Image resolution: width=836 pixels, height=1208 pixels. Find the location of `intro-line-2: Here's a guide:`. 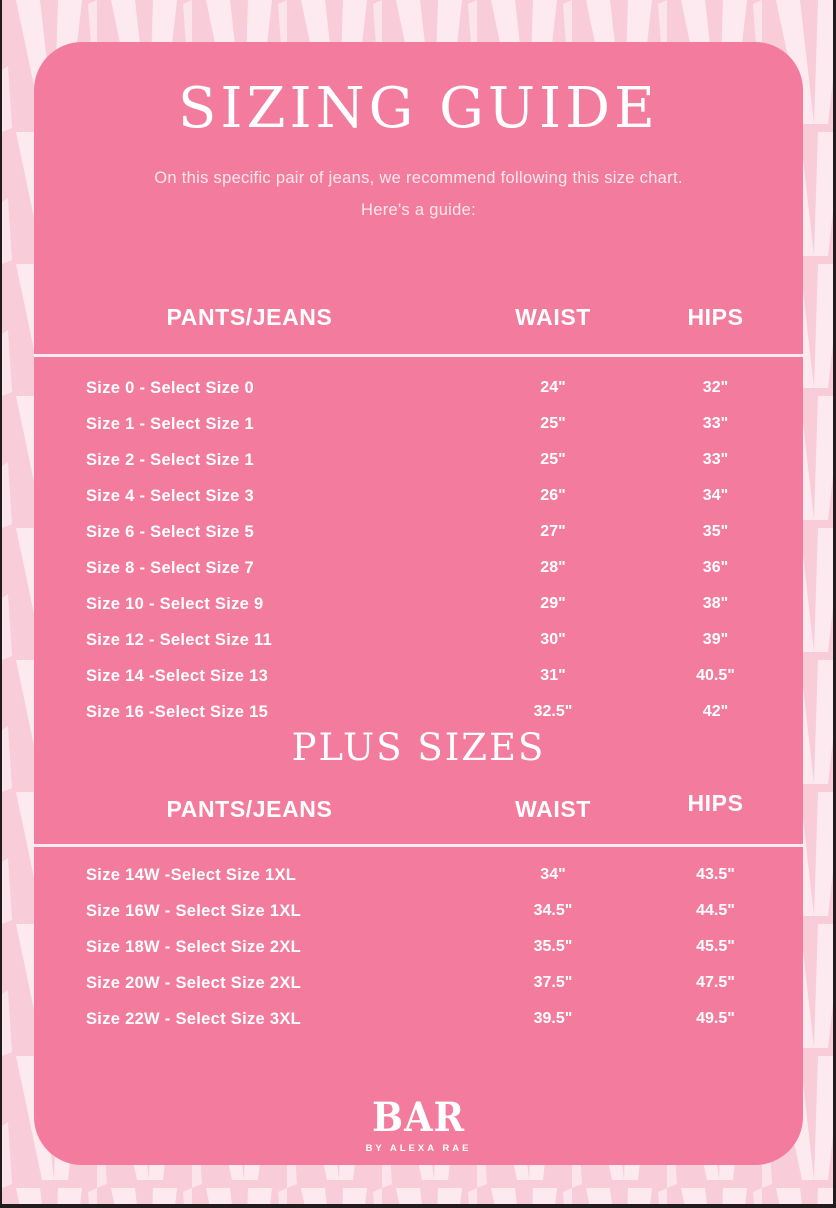

intro-line-2: Here's a guide: is located at coordinates (418, 210).